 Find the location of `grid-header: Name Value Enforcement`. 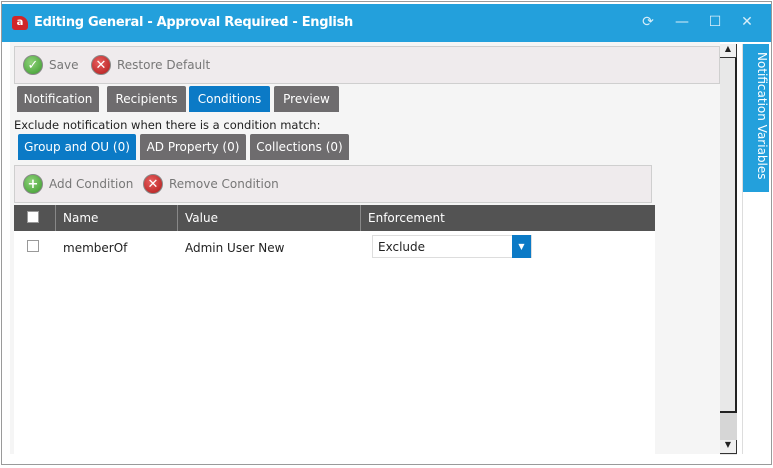

grid-header: Name Value Enforcement is located at coordinates (334, 218).